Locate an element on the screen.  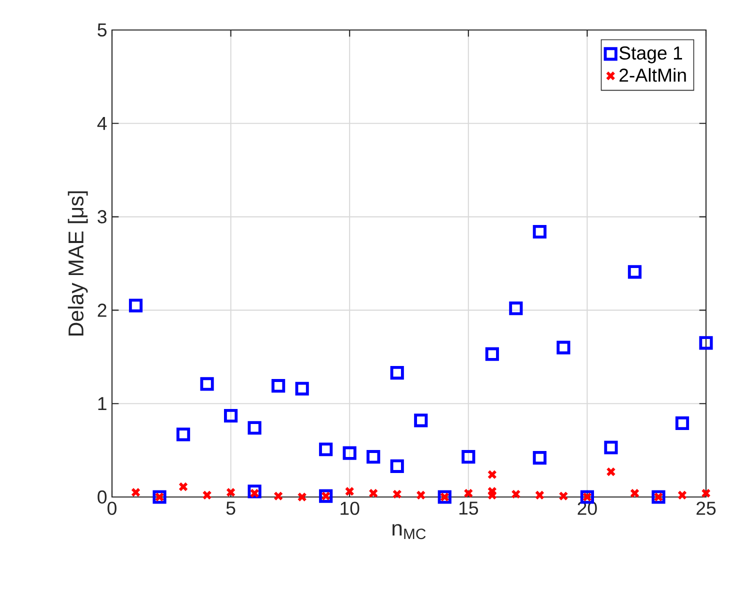
y-tick-label: 3 is located at coordinates (102, 217).